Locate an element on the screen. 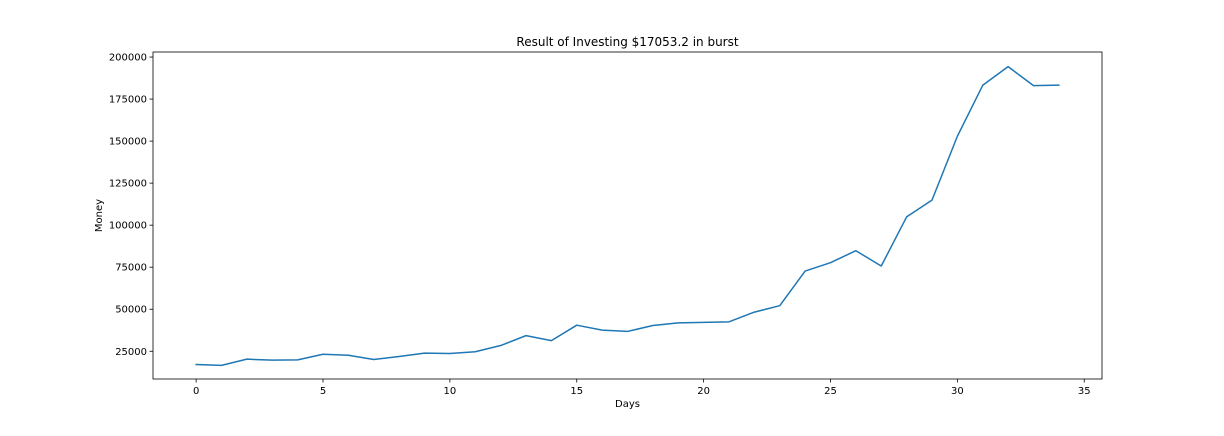 The width and height of the screenshot is (1224, 436). y-tick-label: 175000 is located at coordinates (128, 100).